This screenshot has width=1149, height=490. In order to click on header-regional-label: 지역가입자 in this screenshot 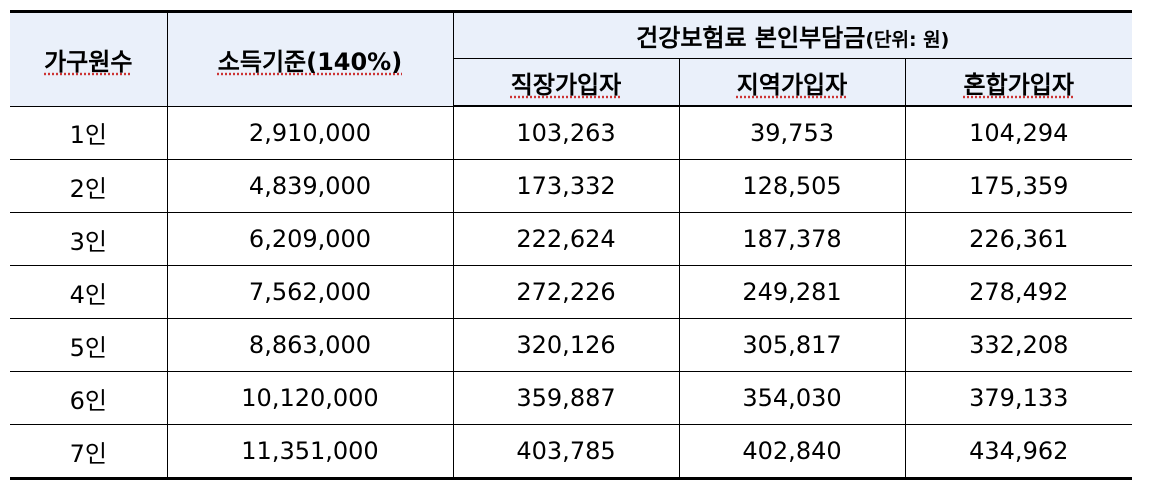, I will do `click(792, 84)`.